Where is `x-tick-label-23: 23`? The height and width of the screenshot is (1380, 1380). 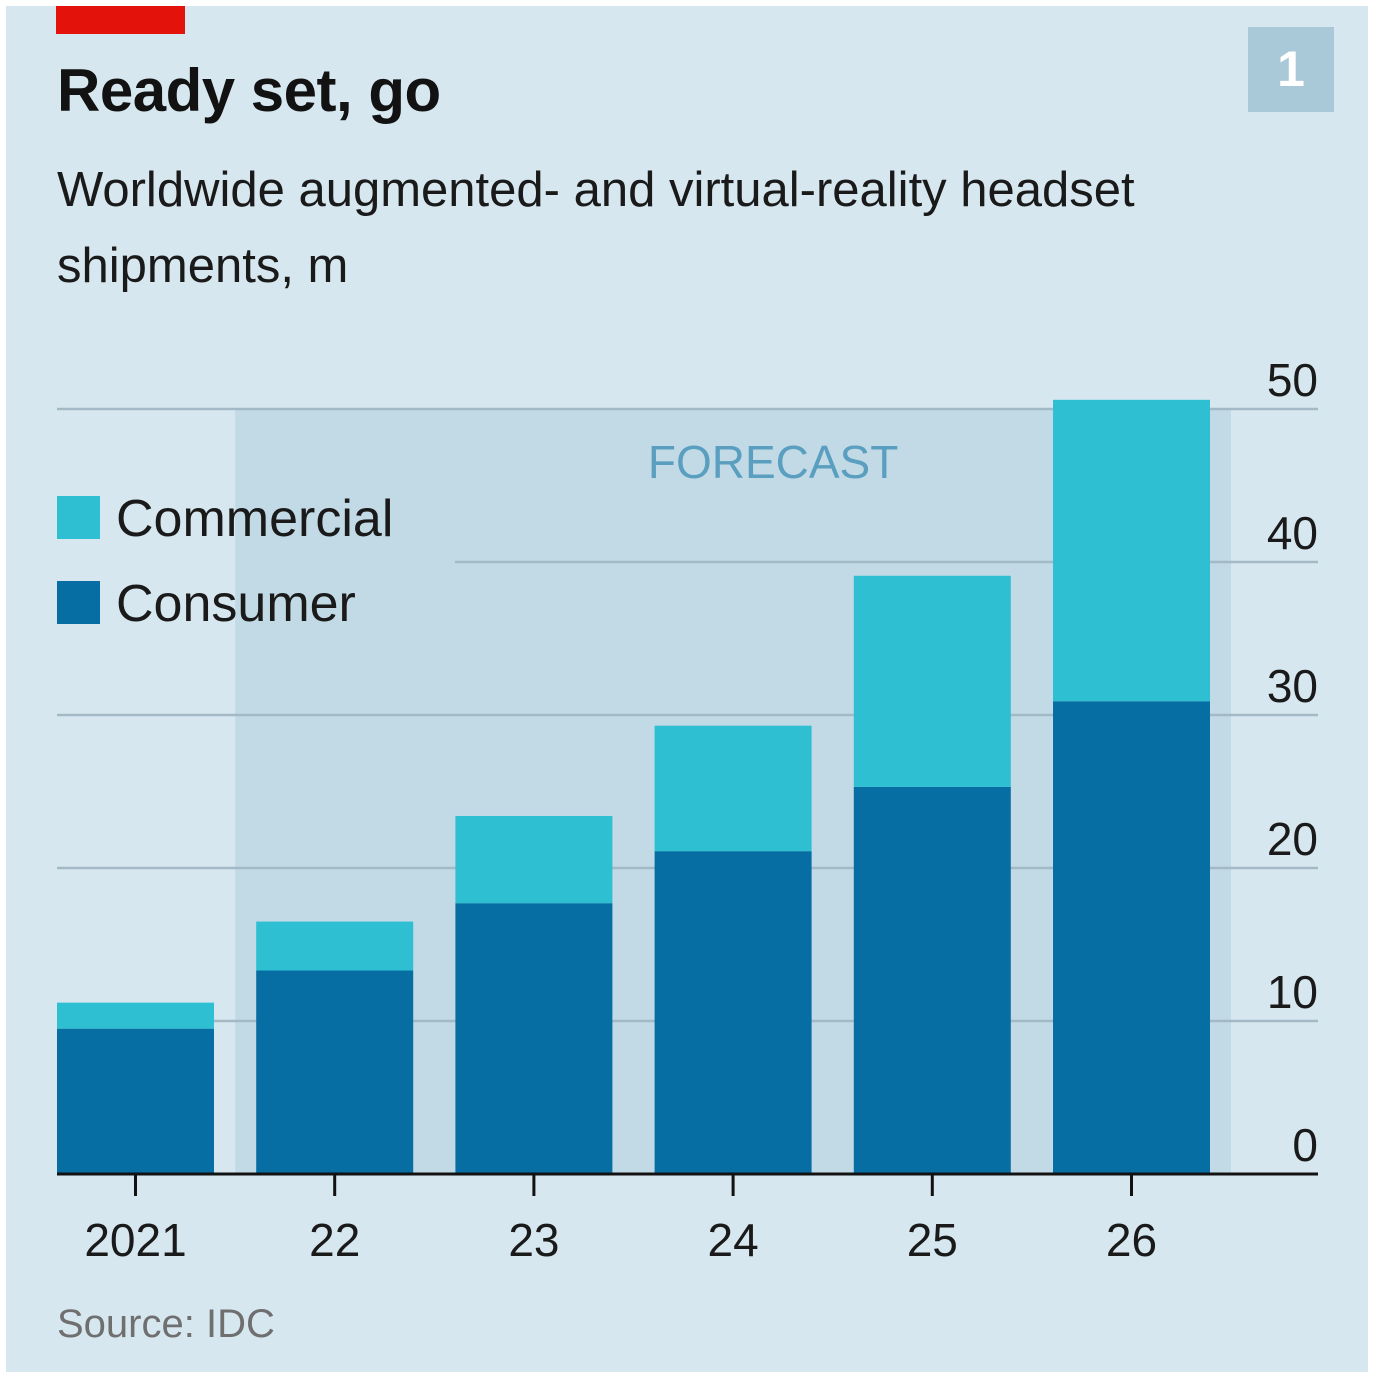 x-tick-label-23: 23 is located at coordinates (533, 1240).